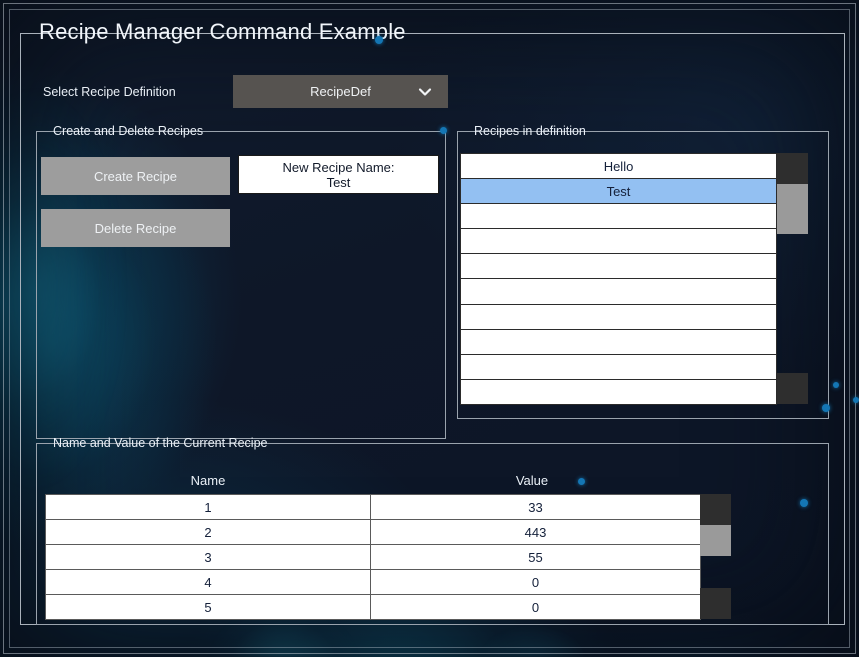 Image resolution: width=859 pixels, height=657 pixels. I want to click on current-recipe-scroll-thumb, so click(715, 540).